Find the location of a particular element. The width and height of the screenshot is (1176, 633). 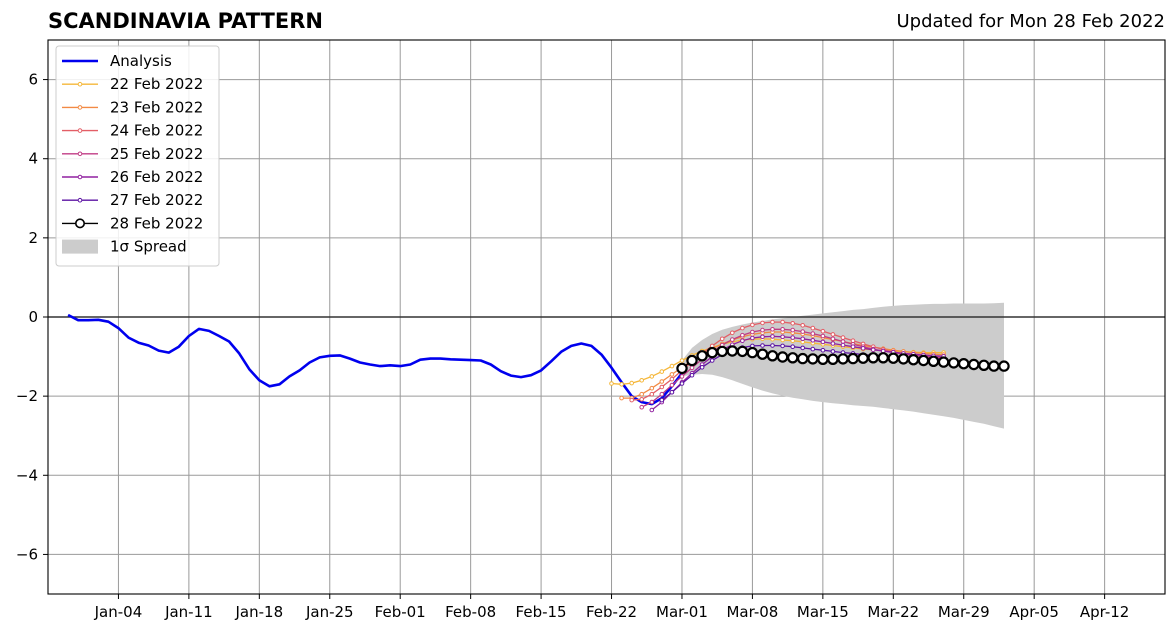

y-tick-label: 6 is located at coordinates (33, 80).